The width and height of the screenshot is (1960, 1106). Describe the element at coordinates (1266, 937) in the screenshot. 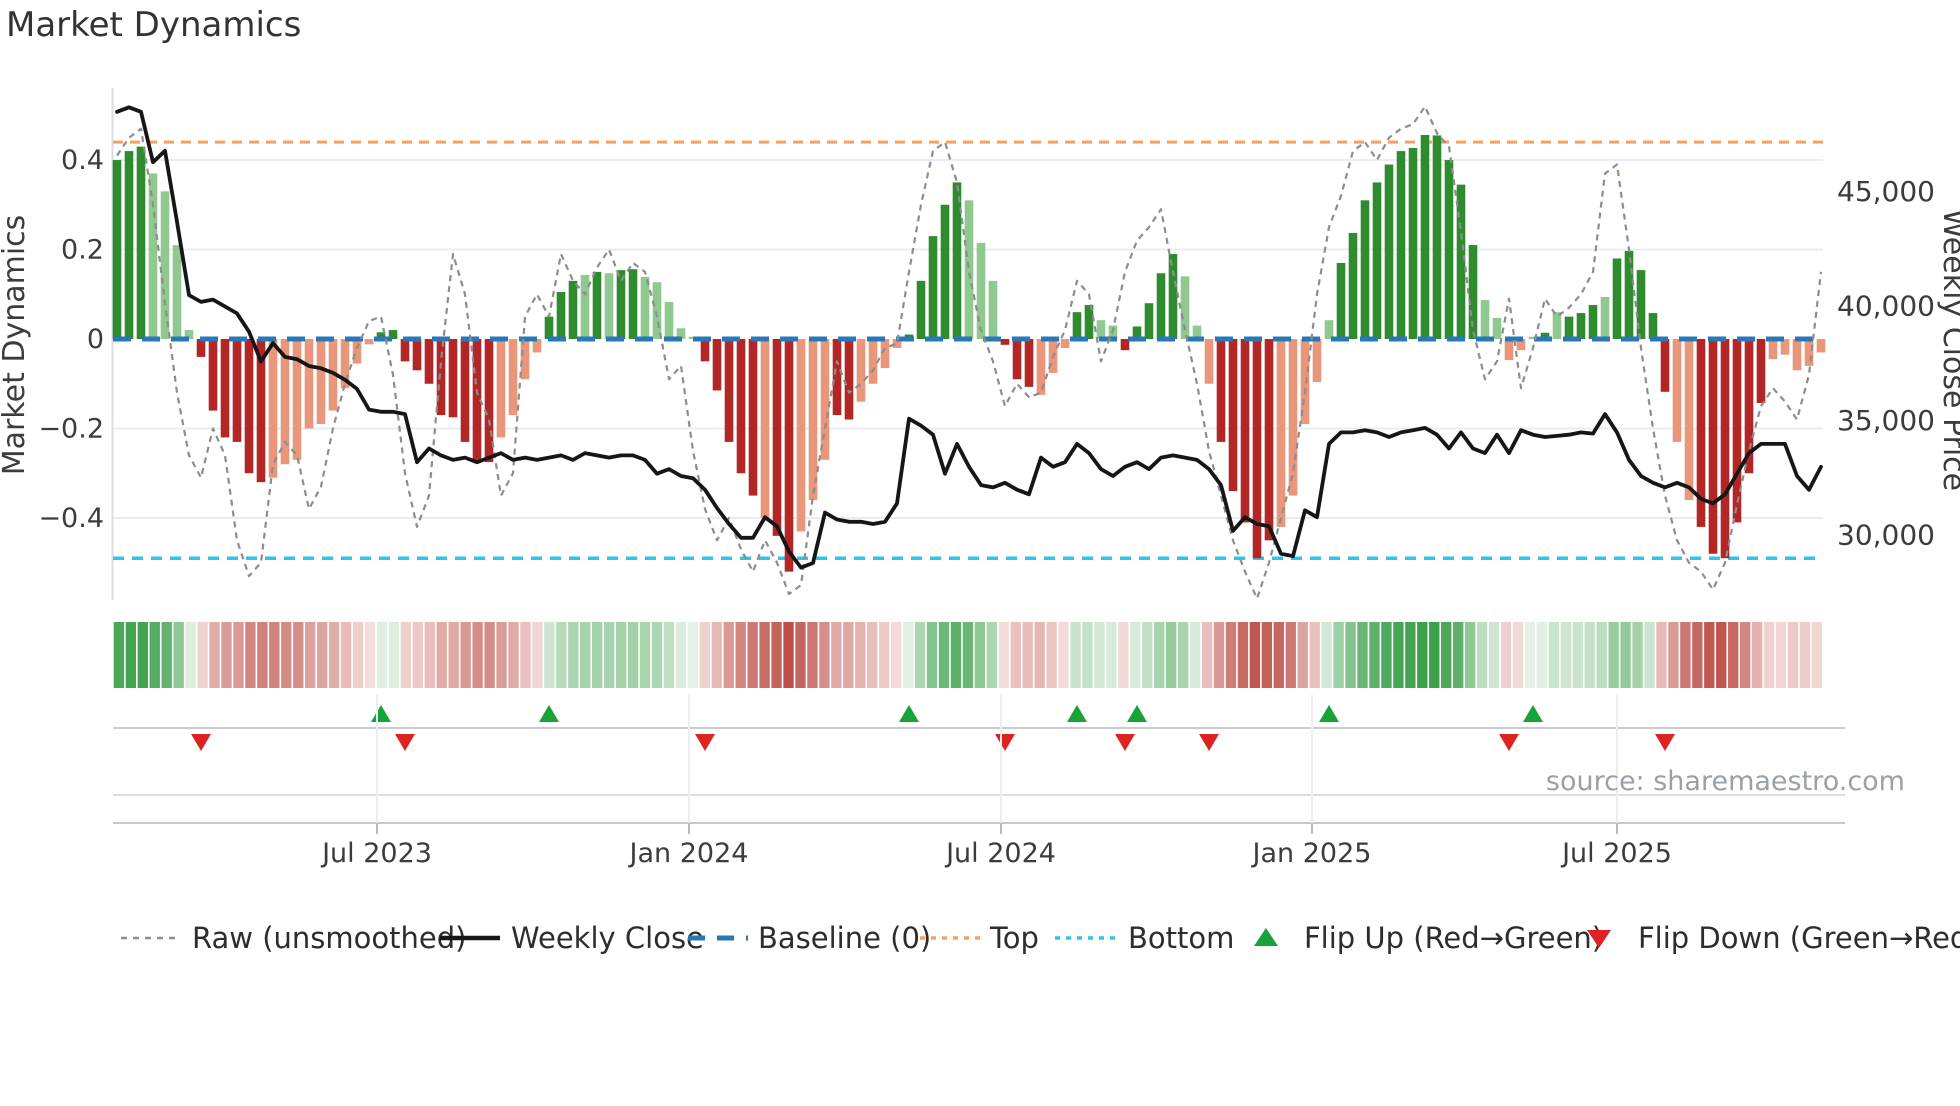

I see `flip-up-icon` at that location.